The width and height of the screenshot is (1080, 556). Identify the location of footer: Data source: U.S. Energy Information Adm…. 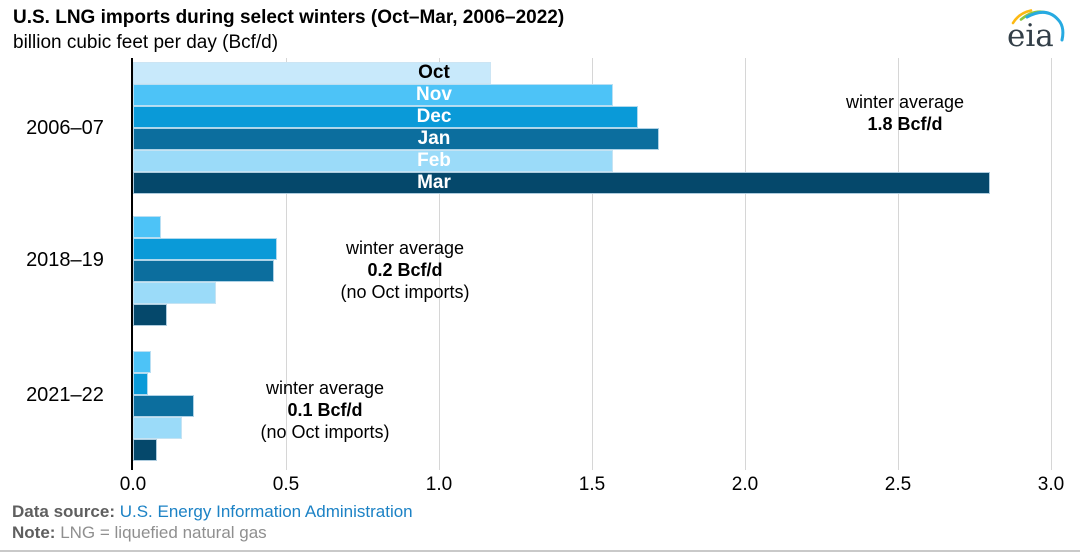
(212, 522).